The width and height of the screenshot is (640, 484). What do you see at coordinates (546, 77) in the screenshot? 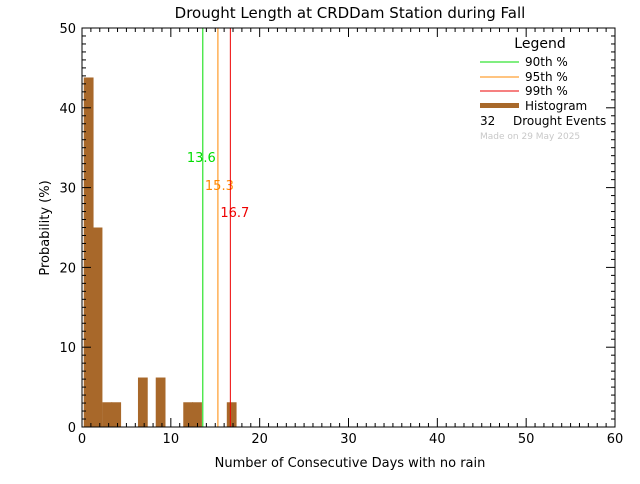
I see `legend-label-95th: 95th %` at bounding box center [546, 77].